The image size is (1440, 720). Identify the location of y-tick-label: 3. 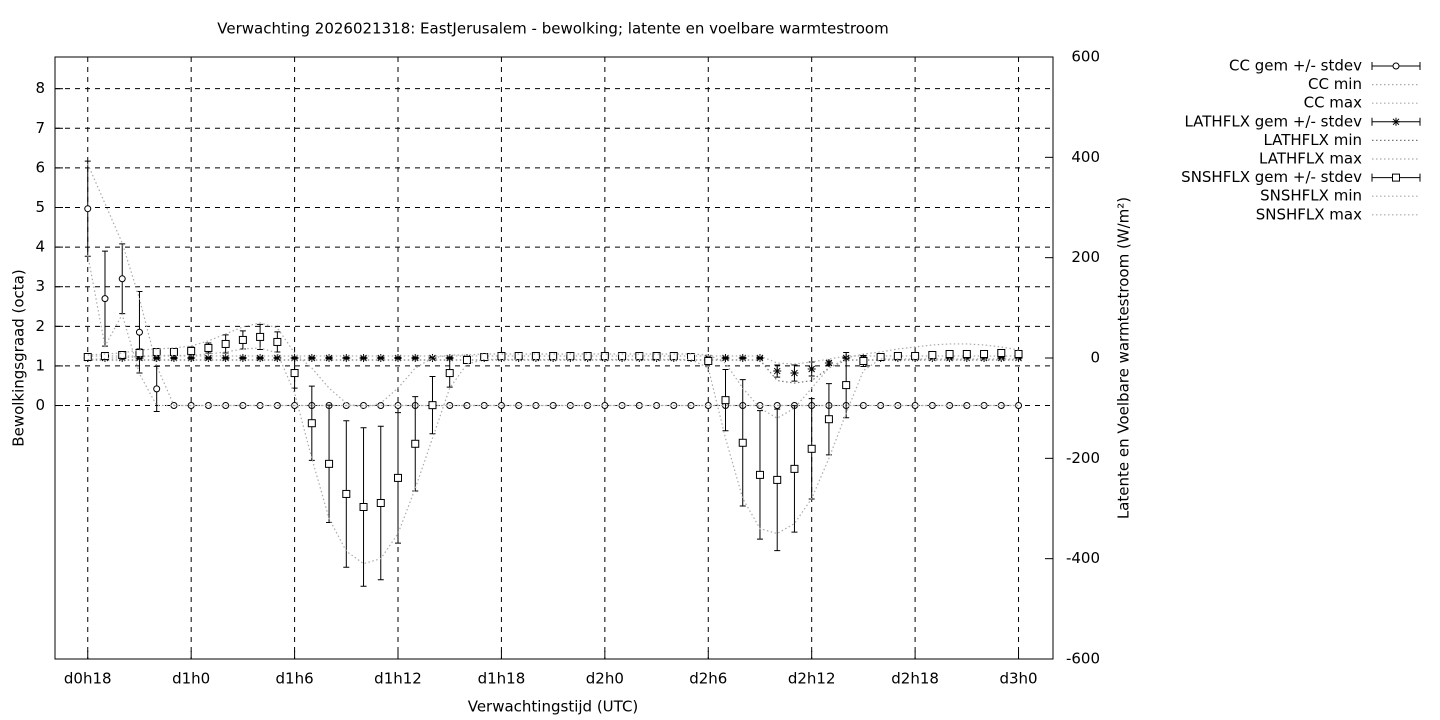
(40, 286).